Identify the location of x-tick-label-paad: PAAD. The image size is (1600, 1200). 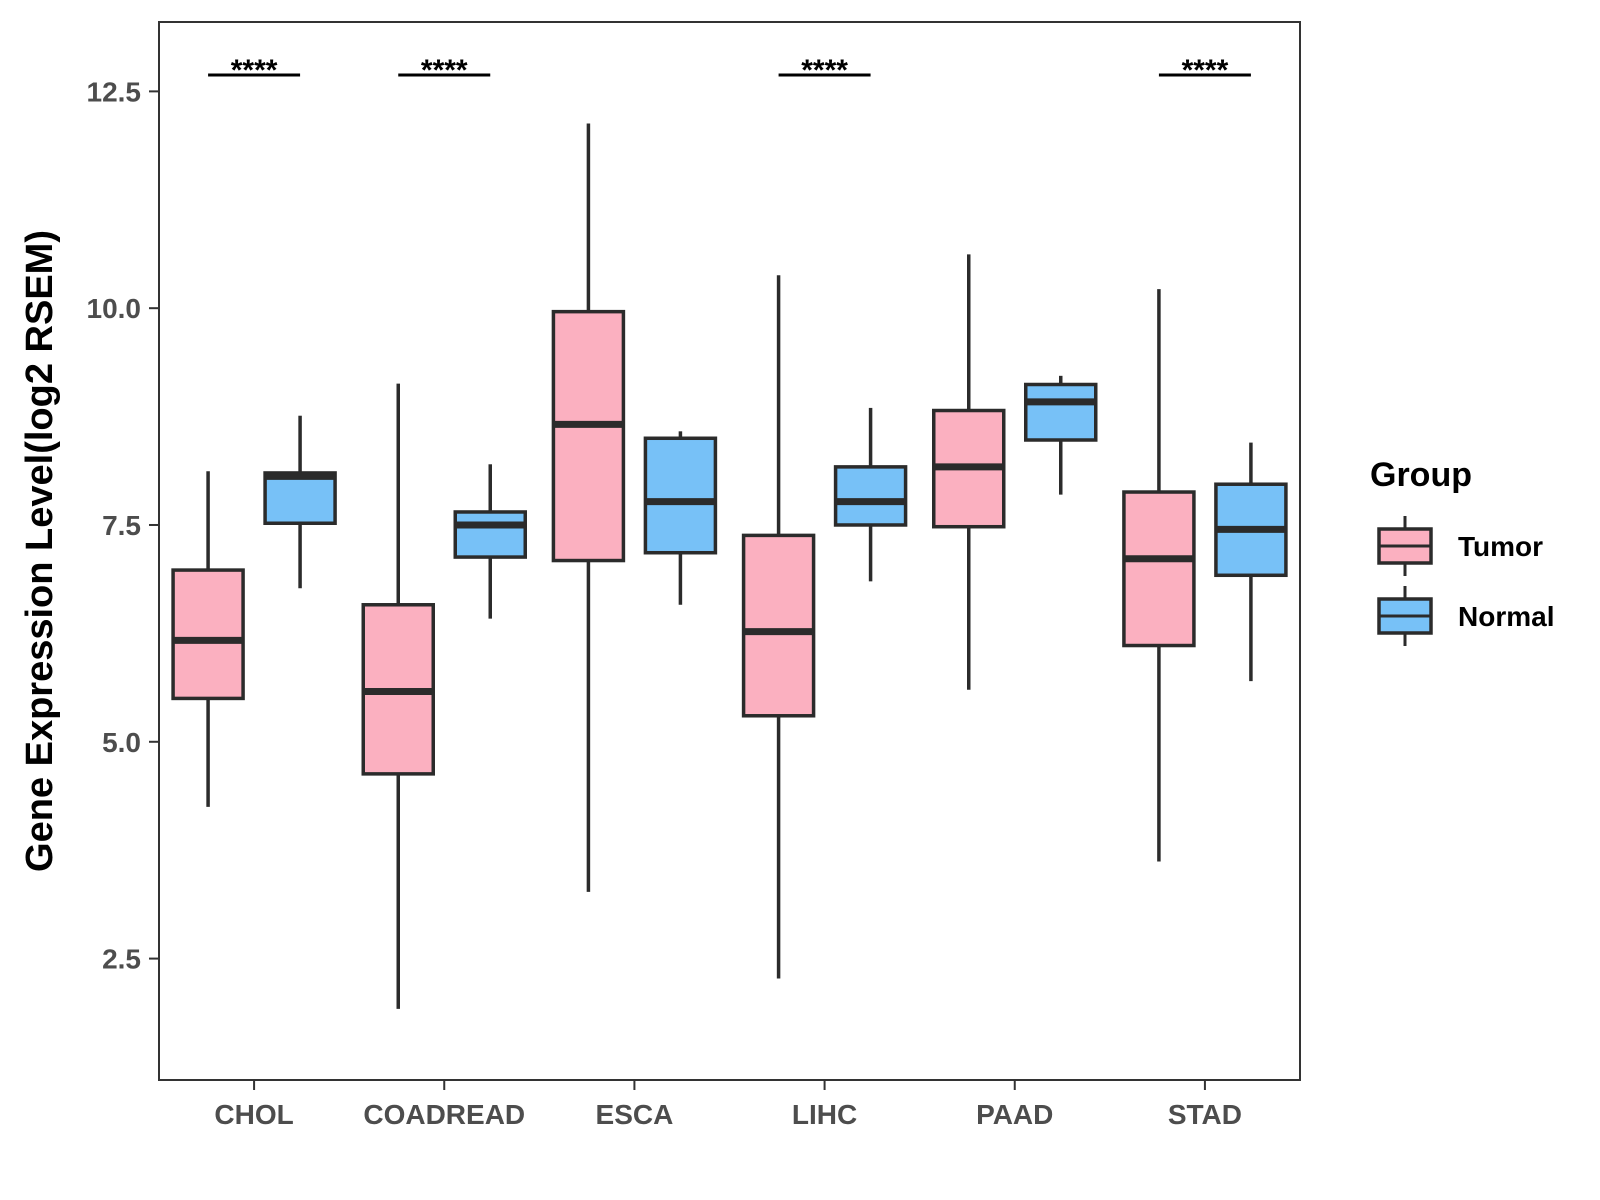
(1014, 1114).